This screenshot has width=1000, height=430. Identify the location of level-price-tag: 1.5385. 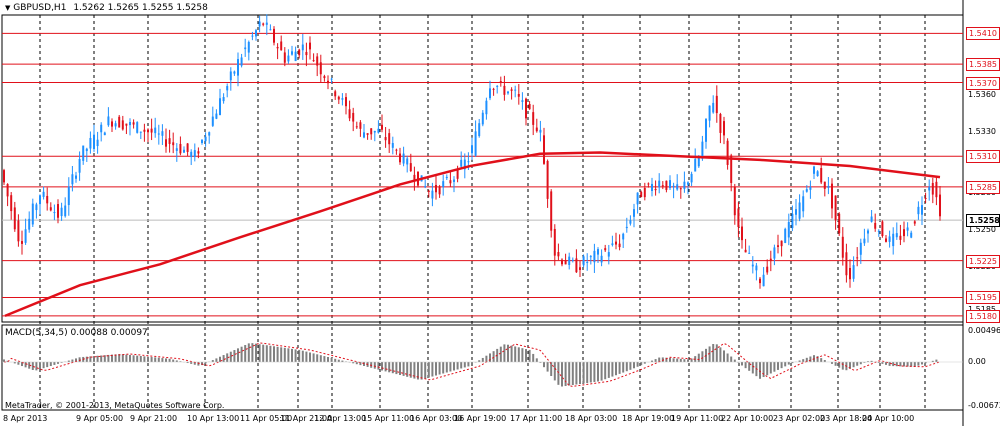
(983, 64).